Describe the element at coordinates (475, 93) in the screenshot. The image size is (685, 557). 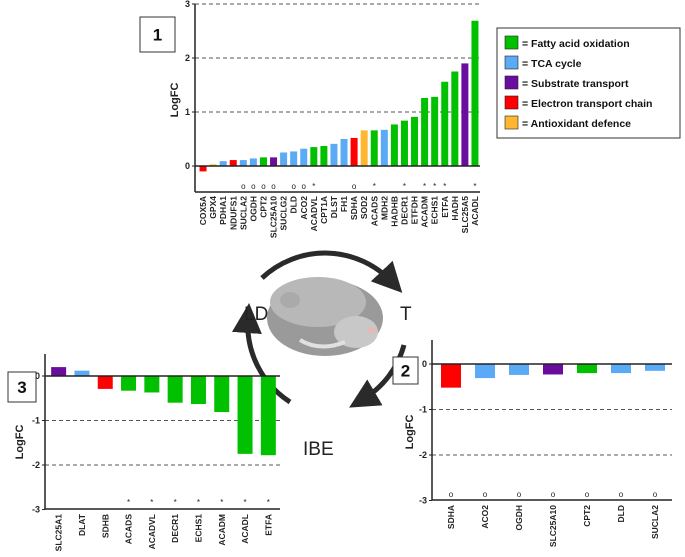
I see `bar-acadl` at that location.